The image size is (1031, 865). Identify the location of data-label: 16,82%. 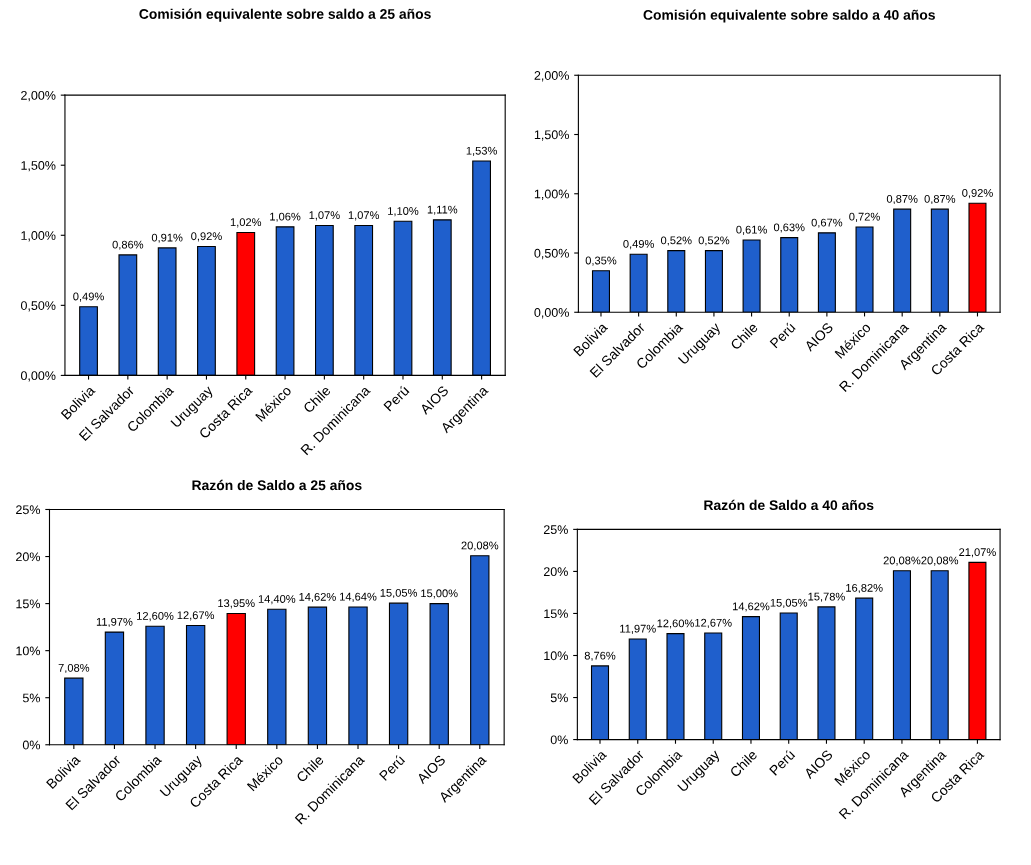
(864, 588).